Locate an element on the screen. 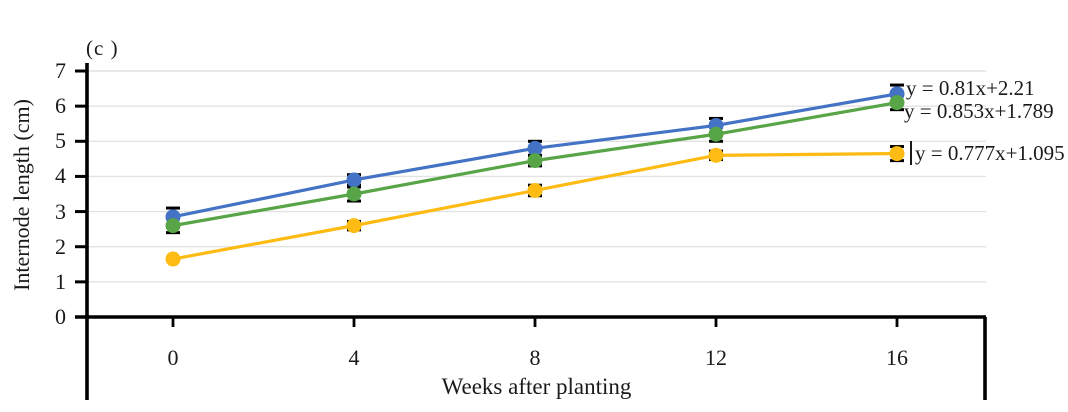  x-axis-title: Weeks after planting is located at coordinates (536, 386).